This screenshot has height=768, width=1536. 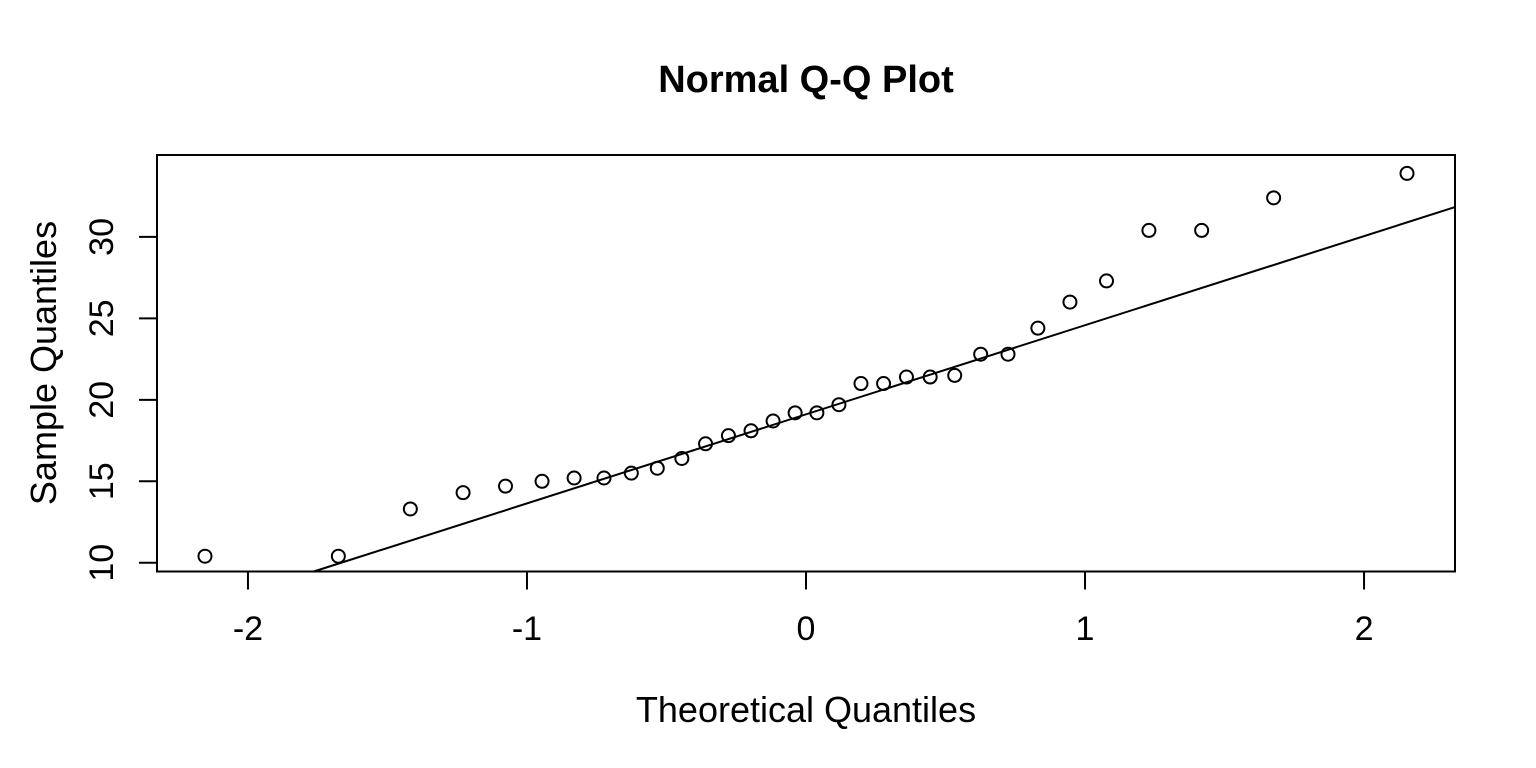 I want to click on y-tick-label: 10, so click(x=102, y=563).